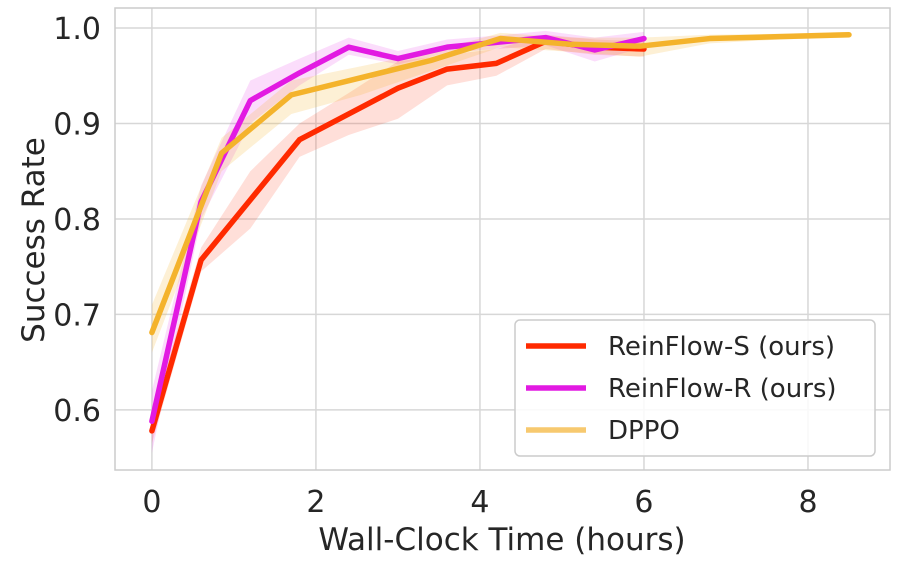 This screenshot has width=900, height=566. I want to click on legend-label-reinflow-s-ours: ReinFlow-S (ours), so click(721, 347).